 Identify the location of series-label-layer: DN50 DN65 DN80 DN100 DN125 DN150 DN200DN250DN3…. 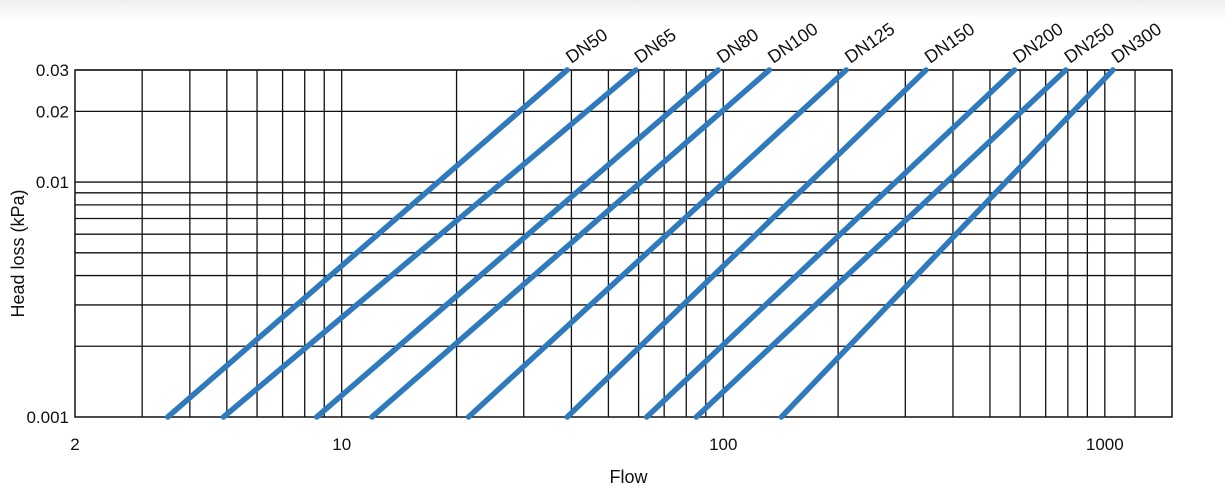
(863, 43).